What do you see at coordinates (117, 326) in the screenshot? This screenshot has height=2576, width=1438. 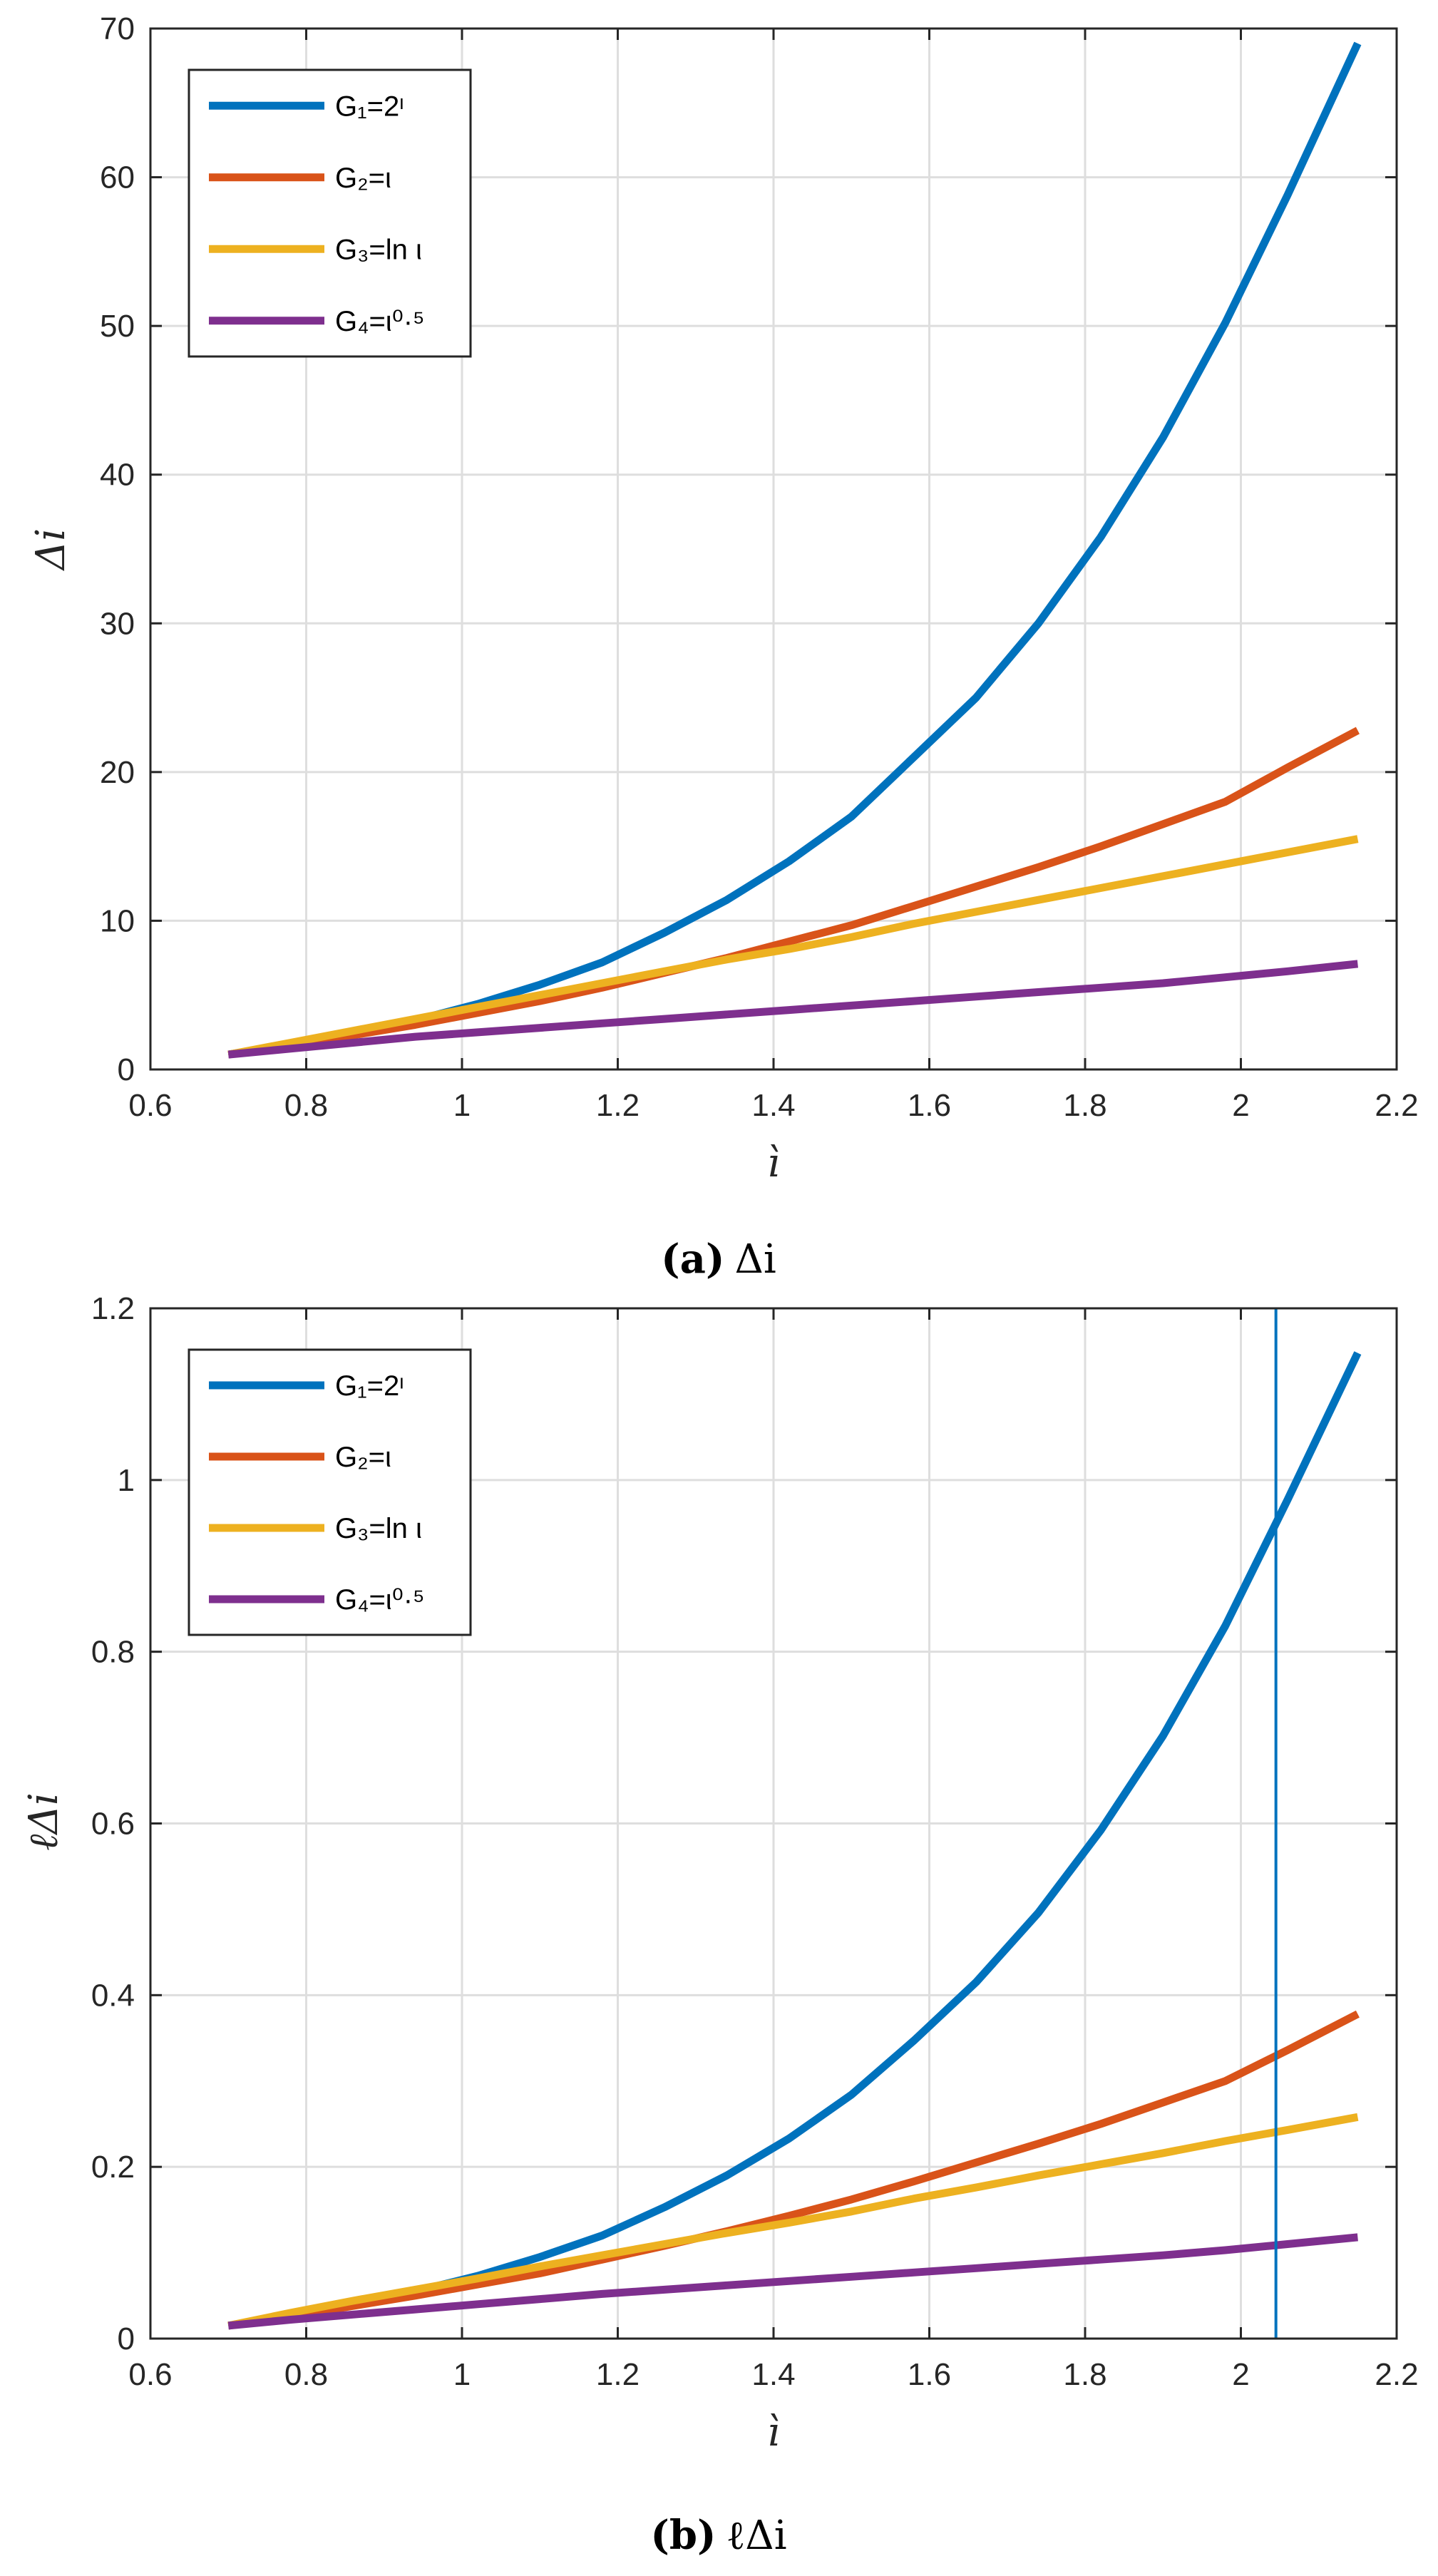 I see `chart-a-ytick-label: 50` at bounding box center [117, 326].